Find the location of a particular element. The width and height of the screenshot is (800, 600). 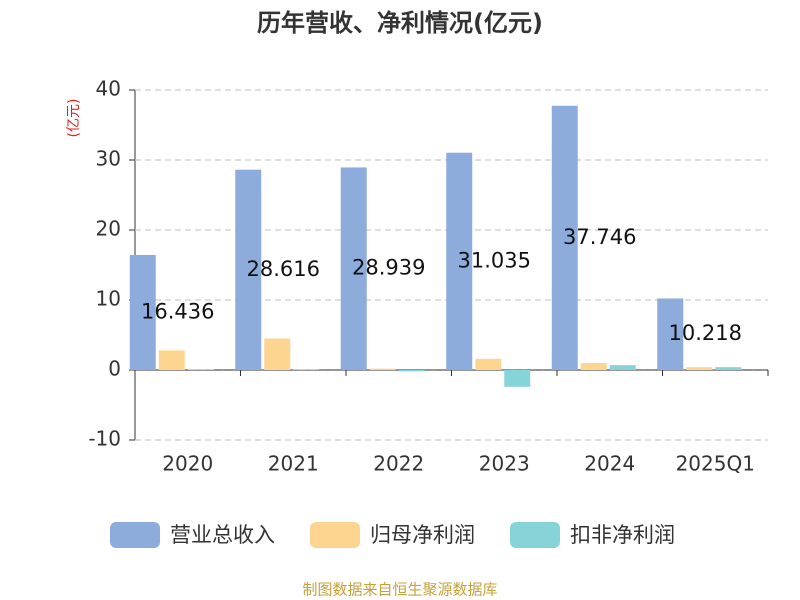

legend-label: 归母净利润 is located at coordinates (422, 535).